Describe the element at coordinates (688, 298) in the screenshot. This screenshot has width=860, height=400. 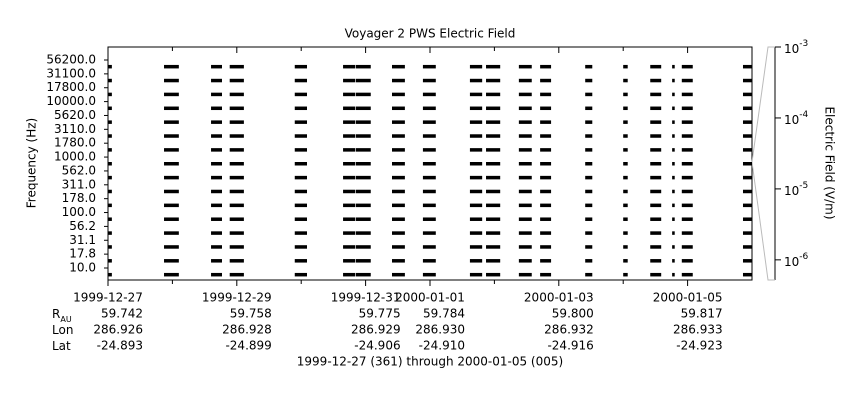
I see `x-tick-label: 2000-01-05` at that location.